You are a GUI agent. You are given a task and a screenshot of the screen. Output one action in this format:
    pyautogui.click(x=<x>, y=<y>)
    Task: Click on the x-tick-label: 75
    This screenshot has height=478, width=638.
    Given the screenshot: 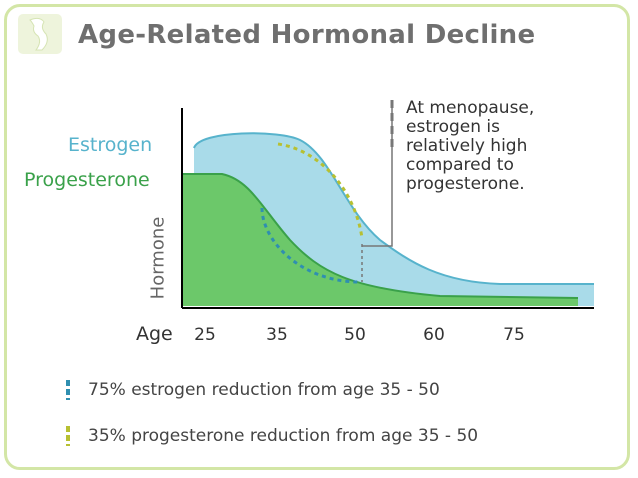 What is the action you would take?
    pyautogui.click(x=514, y=335)
    